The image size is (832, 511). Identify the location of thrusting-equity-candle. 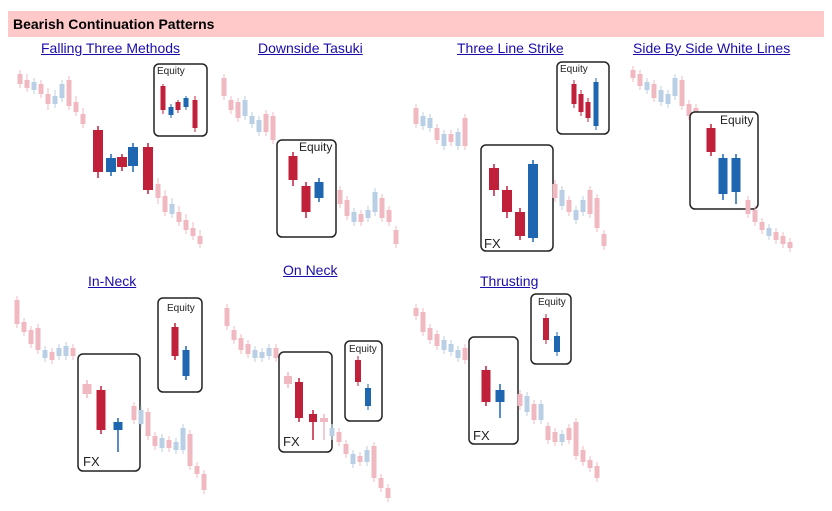
(557, 344).